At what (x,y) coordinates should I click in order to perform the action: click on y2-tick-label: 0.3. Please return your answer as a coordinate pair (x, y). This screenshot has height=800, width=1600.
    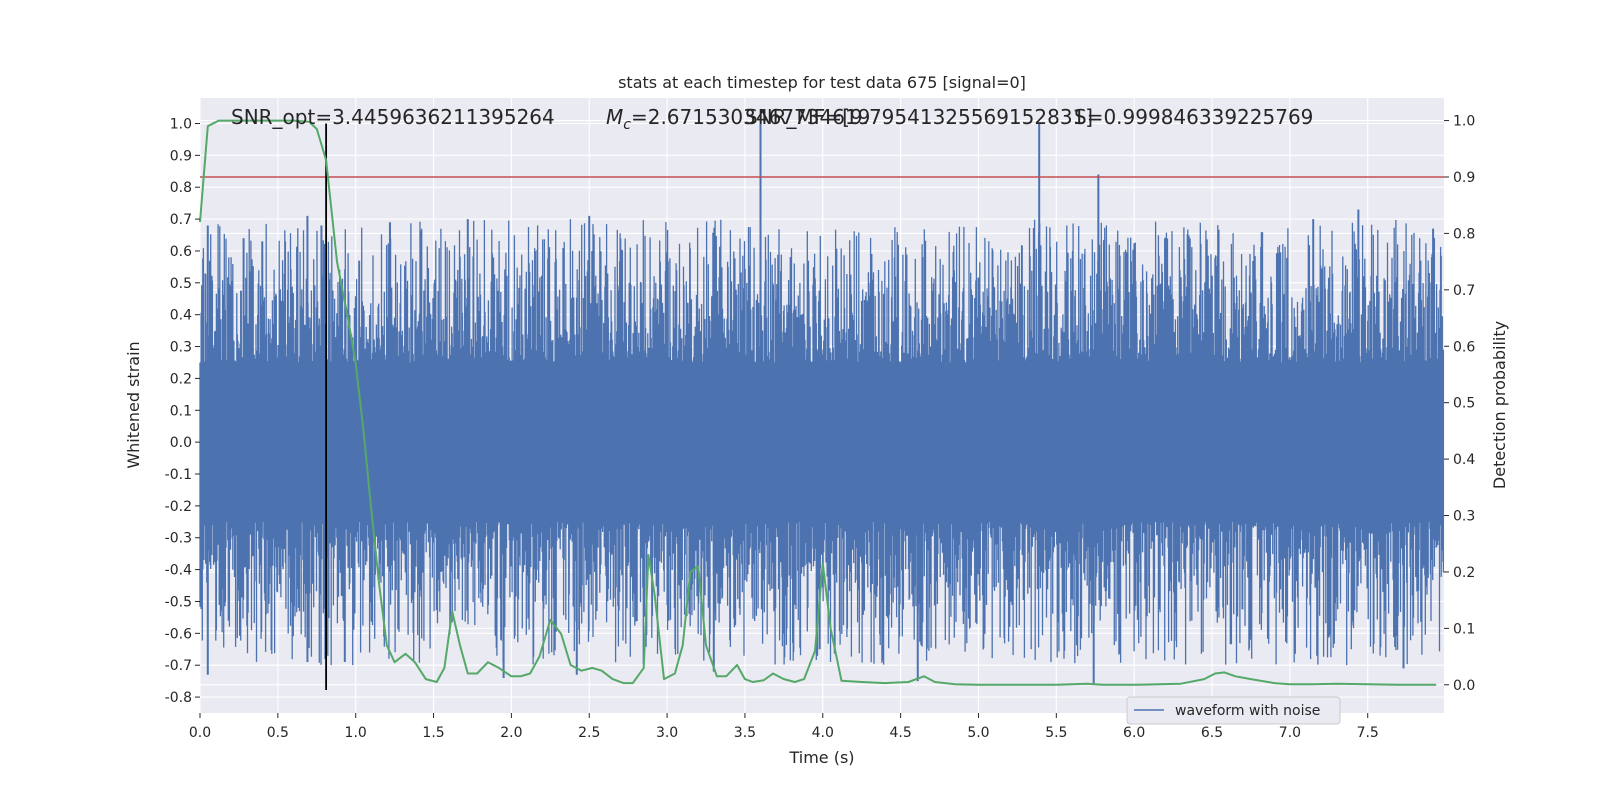
    Looking at the image, I should click on (1464, 517).